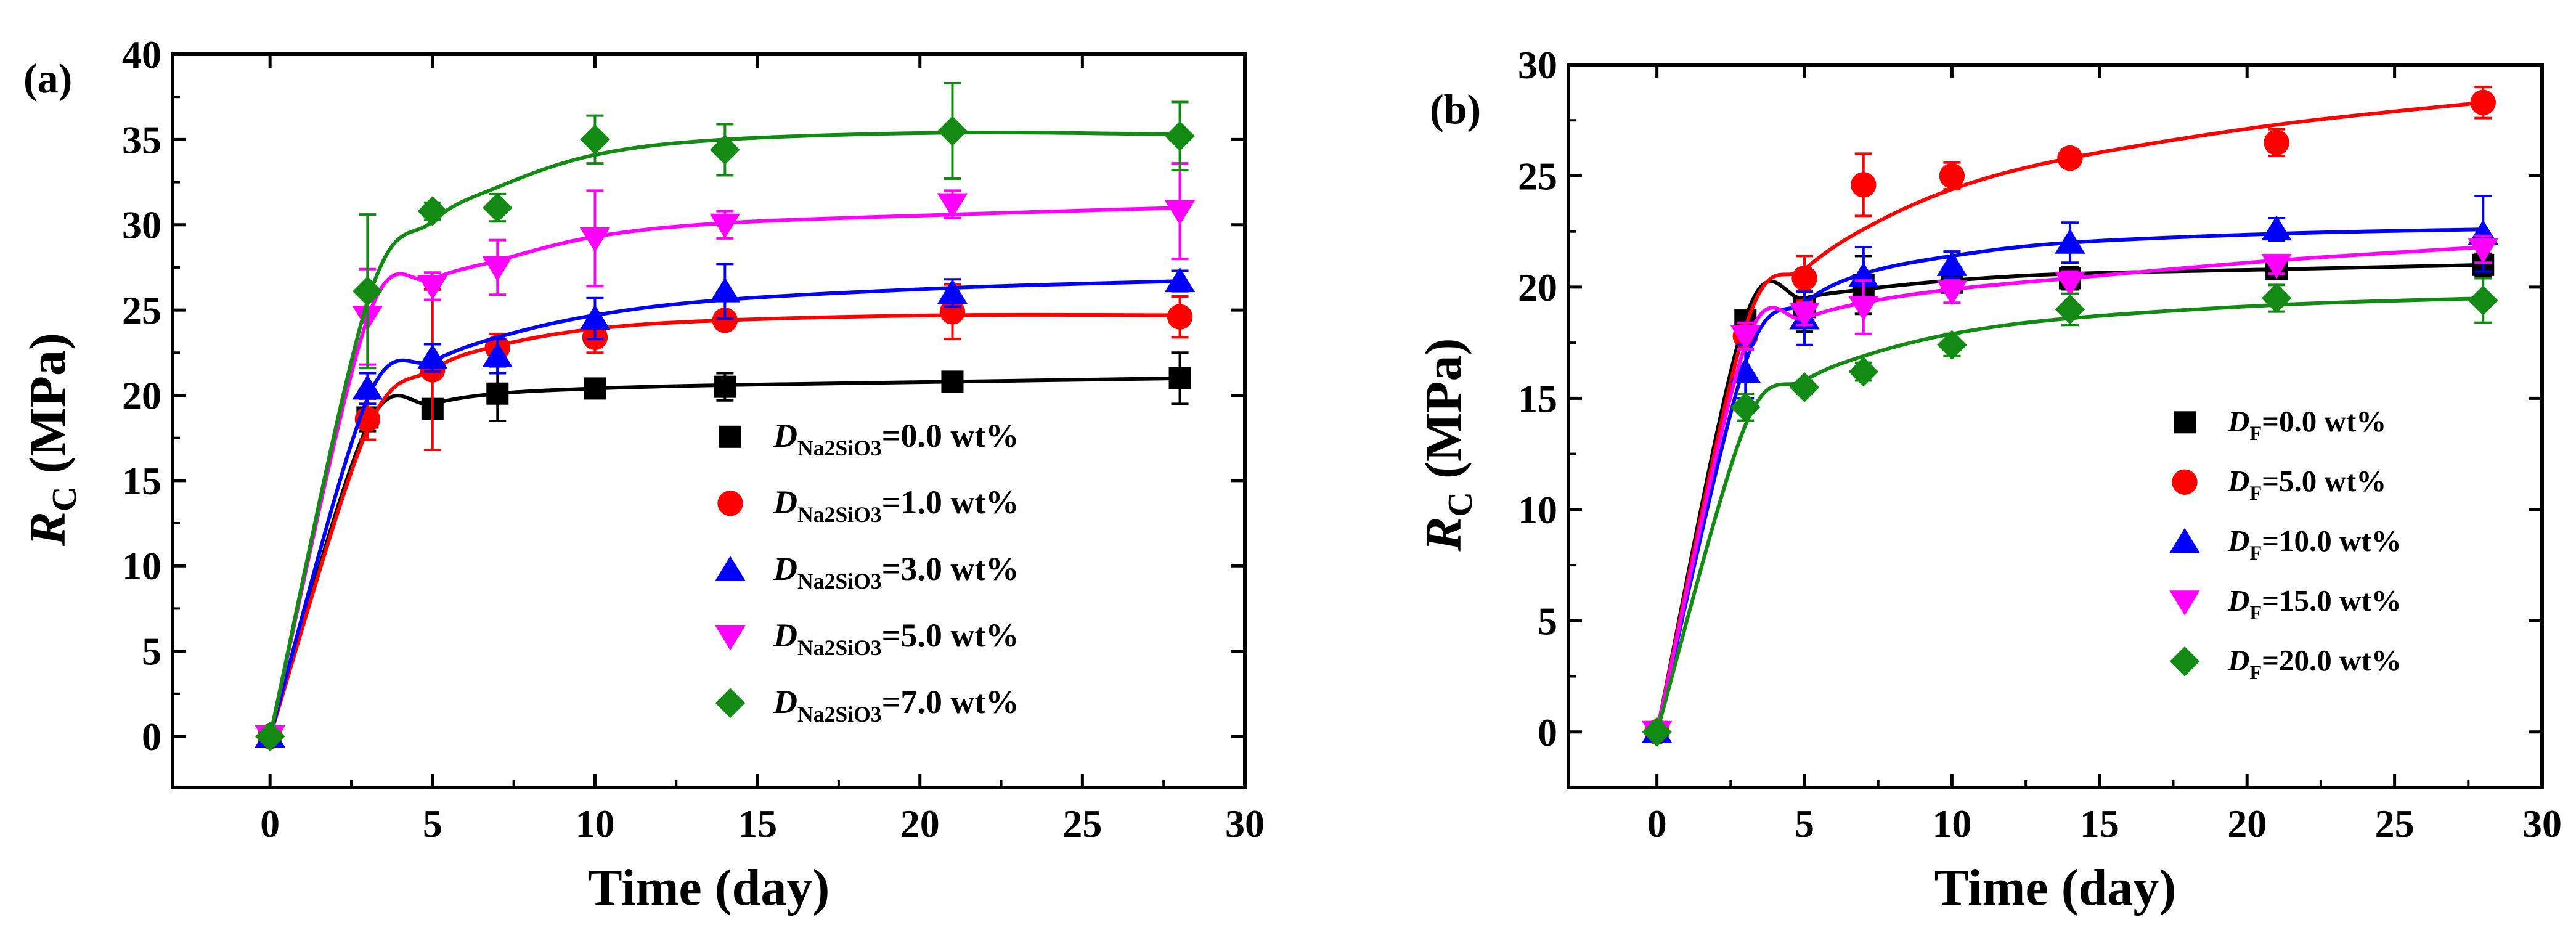  I want to click on legend-value: =5.0 wt%, so click(2324, 481).